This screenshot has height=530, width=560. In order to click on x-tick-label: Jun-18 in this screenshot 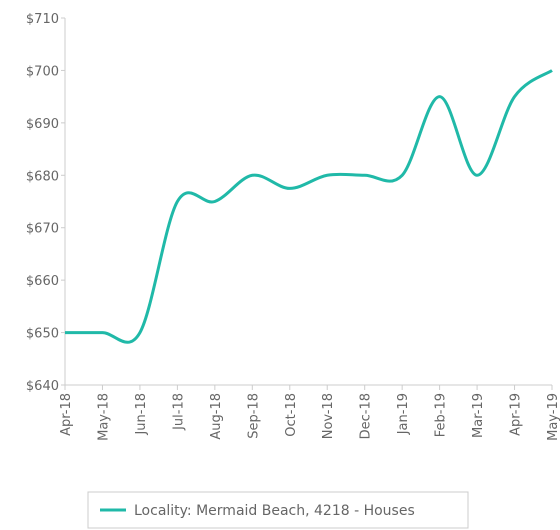, I will do `click(141, 414)`.